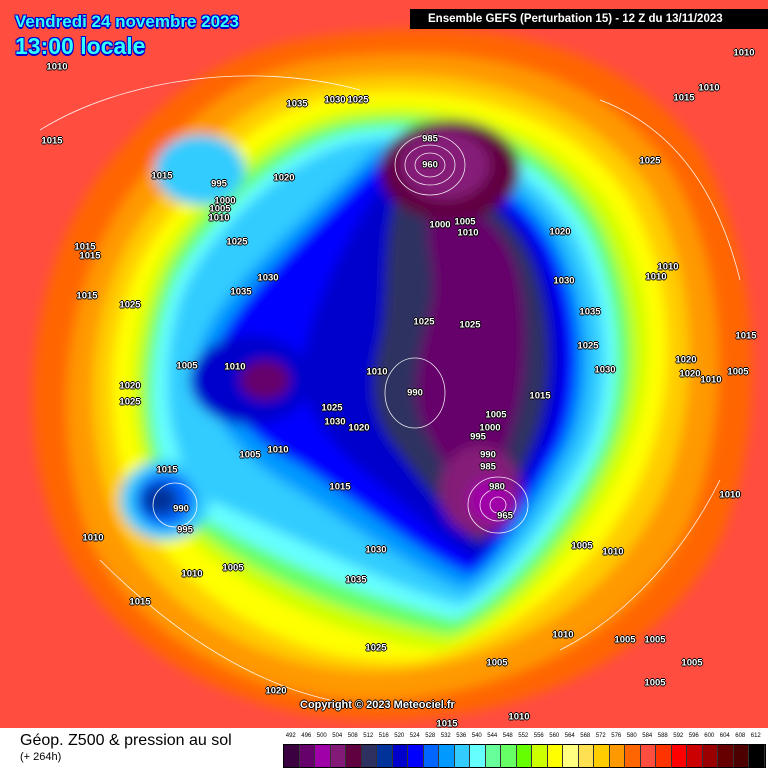 The height and width of the screenshot is (768, 768). I want to click on legend-tick: 532, so click(445, 736).